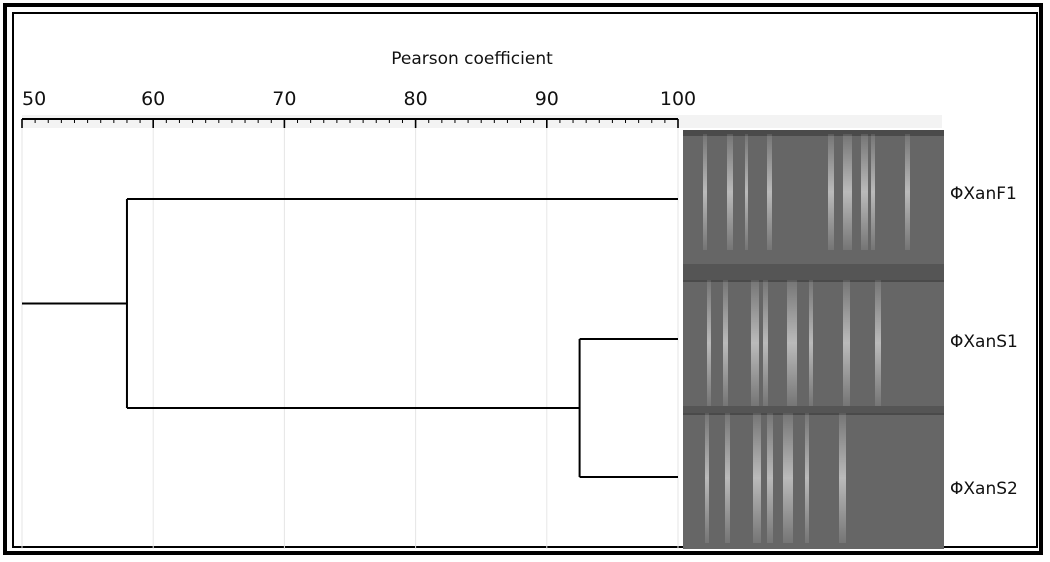  What do you see at coordinates (34, 99) in the screenshot?
I see `tick-label: 50` at bounding box center [34, 99].